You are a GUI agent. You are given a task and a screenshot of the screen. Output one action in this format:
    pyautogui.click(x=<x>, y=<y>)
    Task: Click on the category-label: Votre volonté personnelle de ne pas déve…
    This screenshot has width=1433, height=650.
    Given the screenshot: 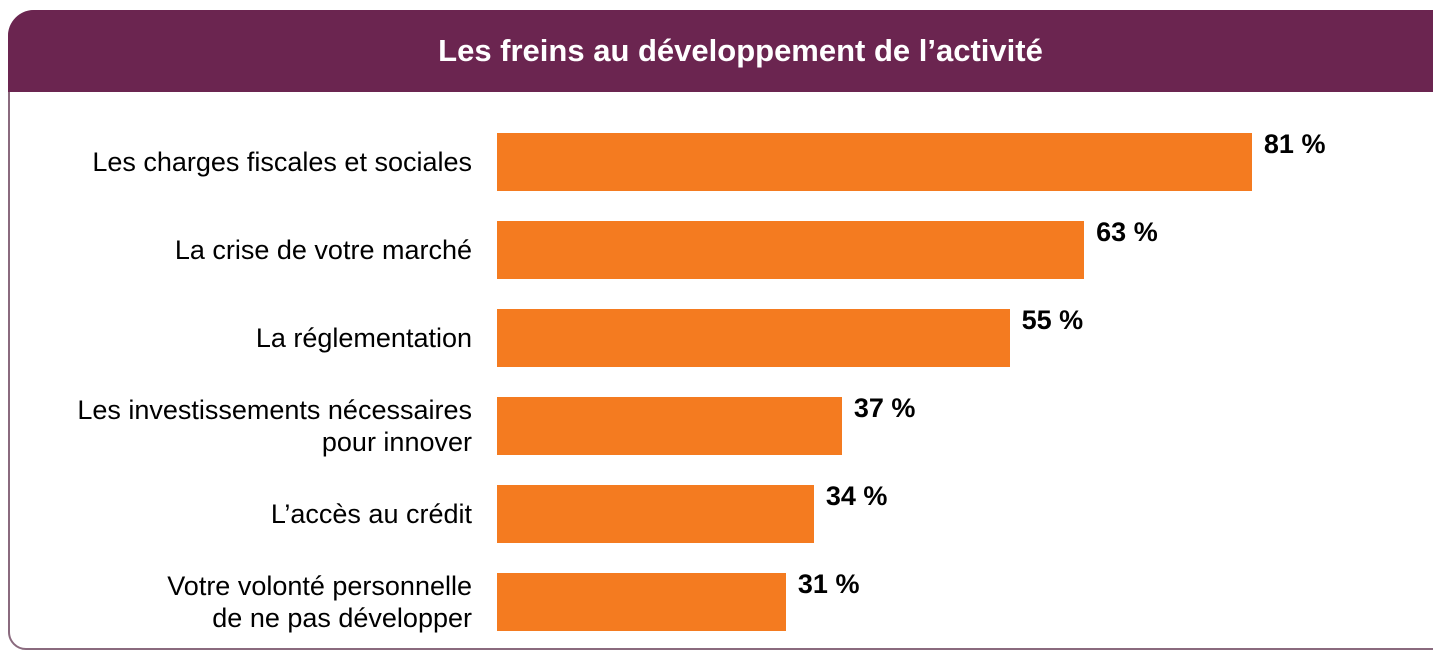 What is the action you would take?
    pyautogui.click(x=319, y=602)
    